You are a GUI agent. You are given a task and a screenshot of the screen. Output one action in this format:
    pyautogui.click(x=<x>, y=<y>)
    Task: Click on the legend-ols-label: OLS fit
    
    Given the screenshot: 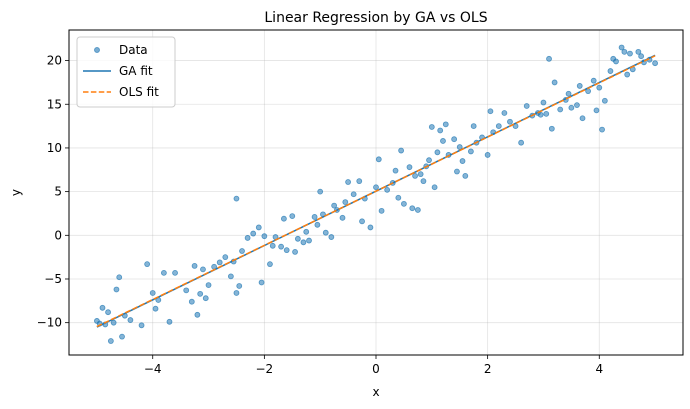 What is the action you would take?
    pyautogui.click(x=139, y=92)
    